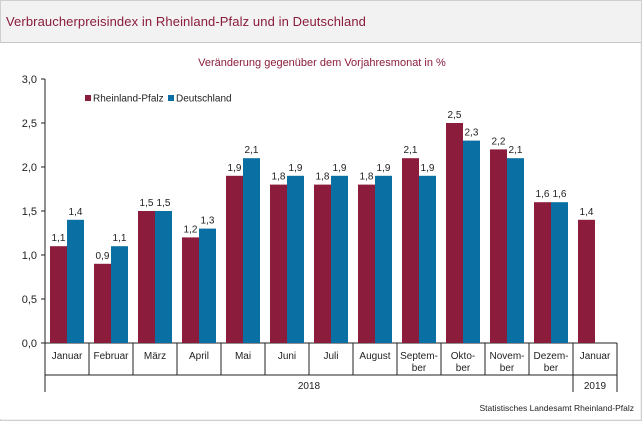  I want to click on x-year-label: 2019, so click(595, 386).